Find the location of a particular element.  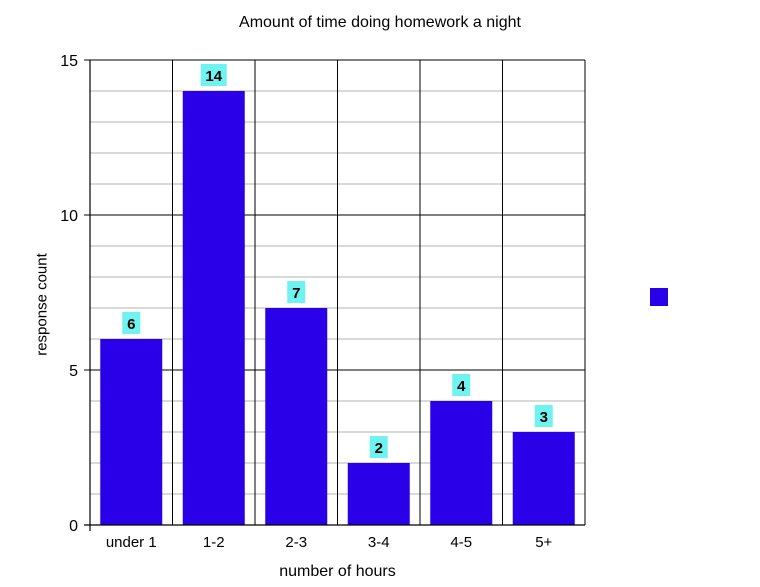

data-label: 2 is located at coordinates (379, 448).